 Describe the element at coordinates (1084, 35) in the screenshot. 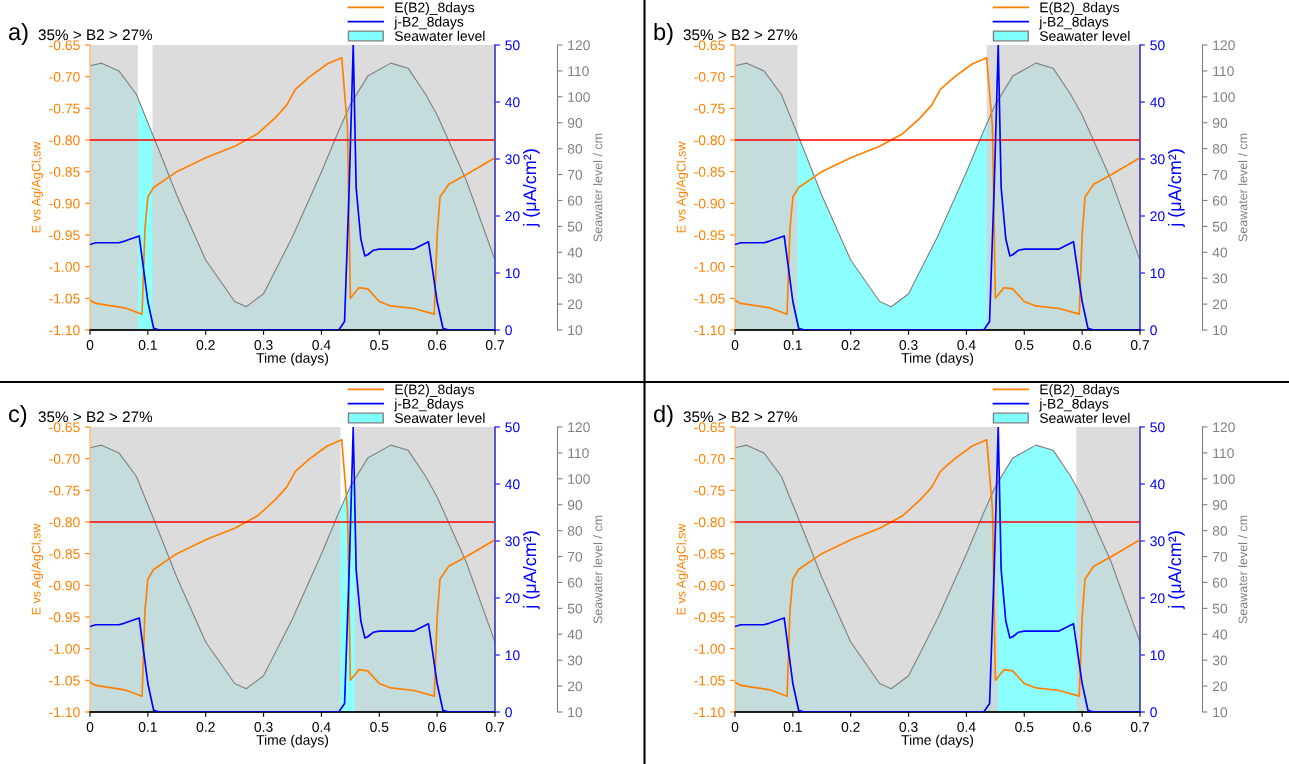

I see `legend-label: Seawater level` at that location.